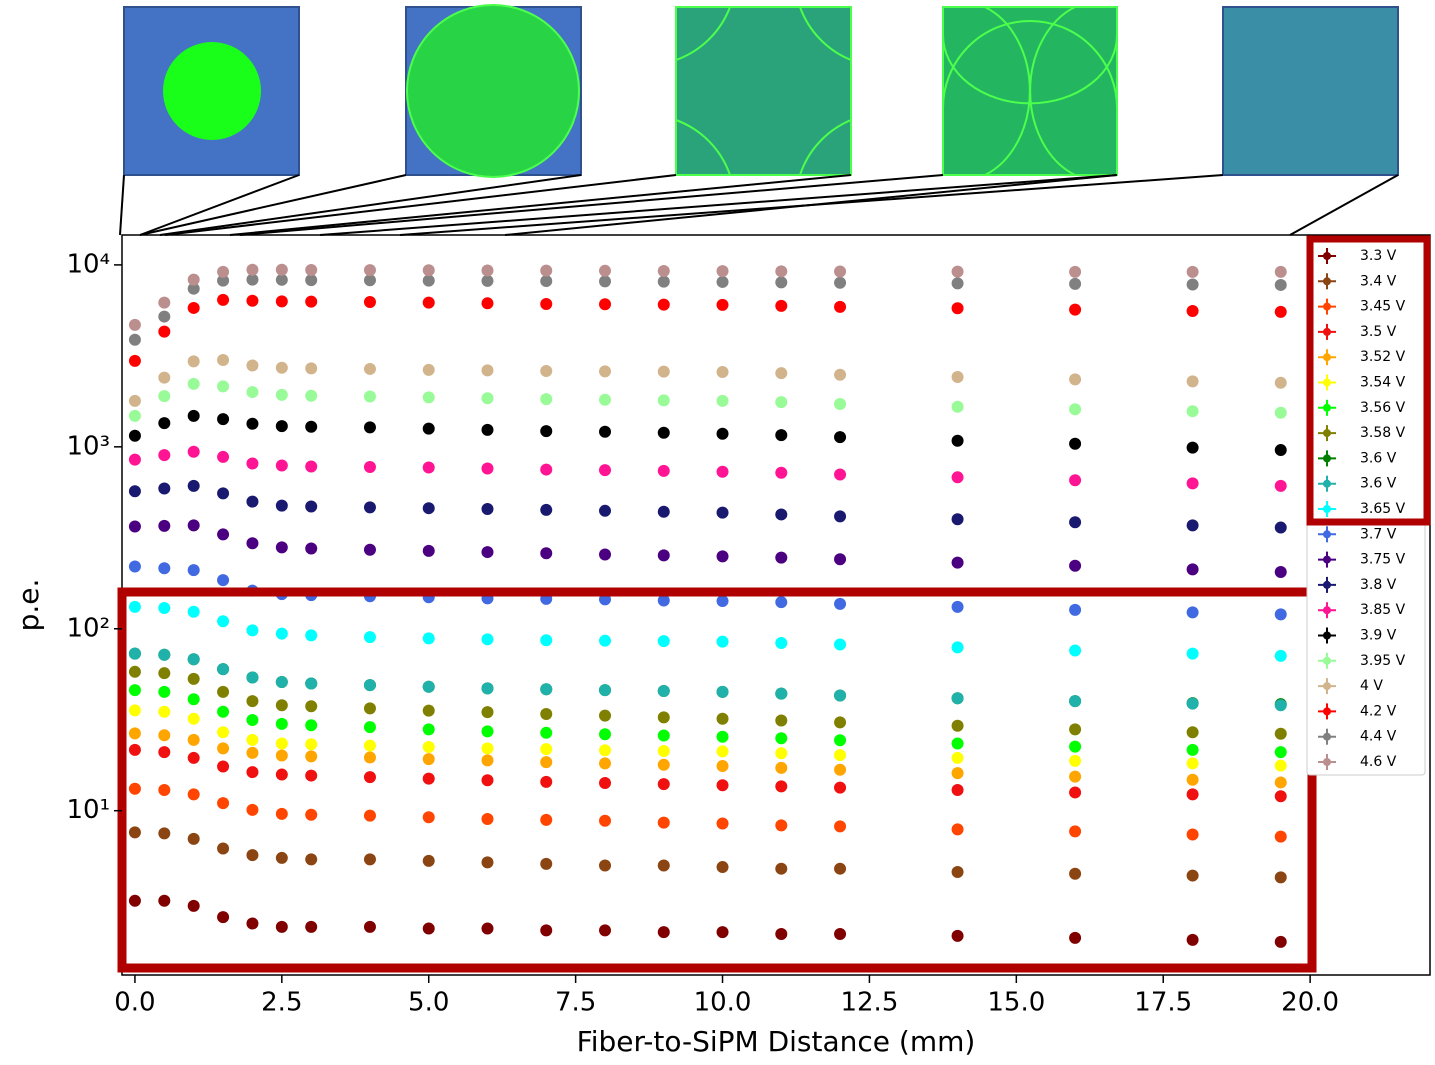  I want to click on diagram-4-arcs, so click(1030, 91).